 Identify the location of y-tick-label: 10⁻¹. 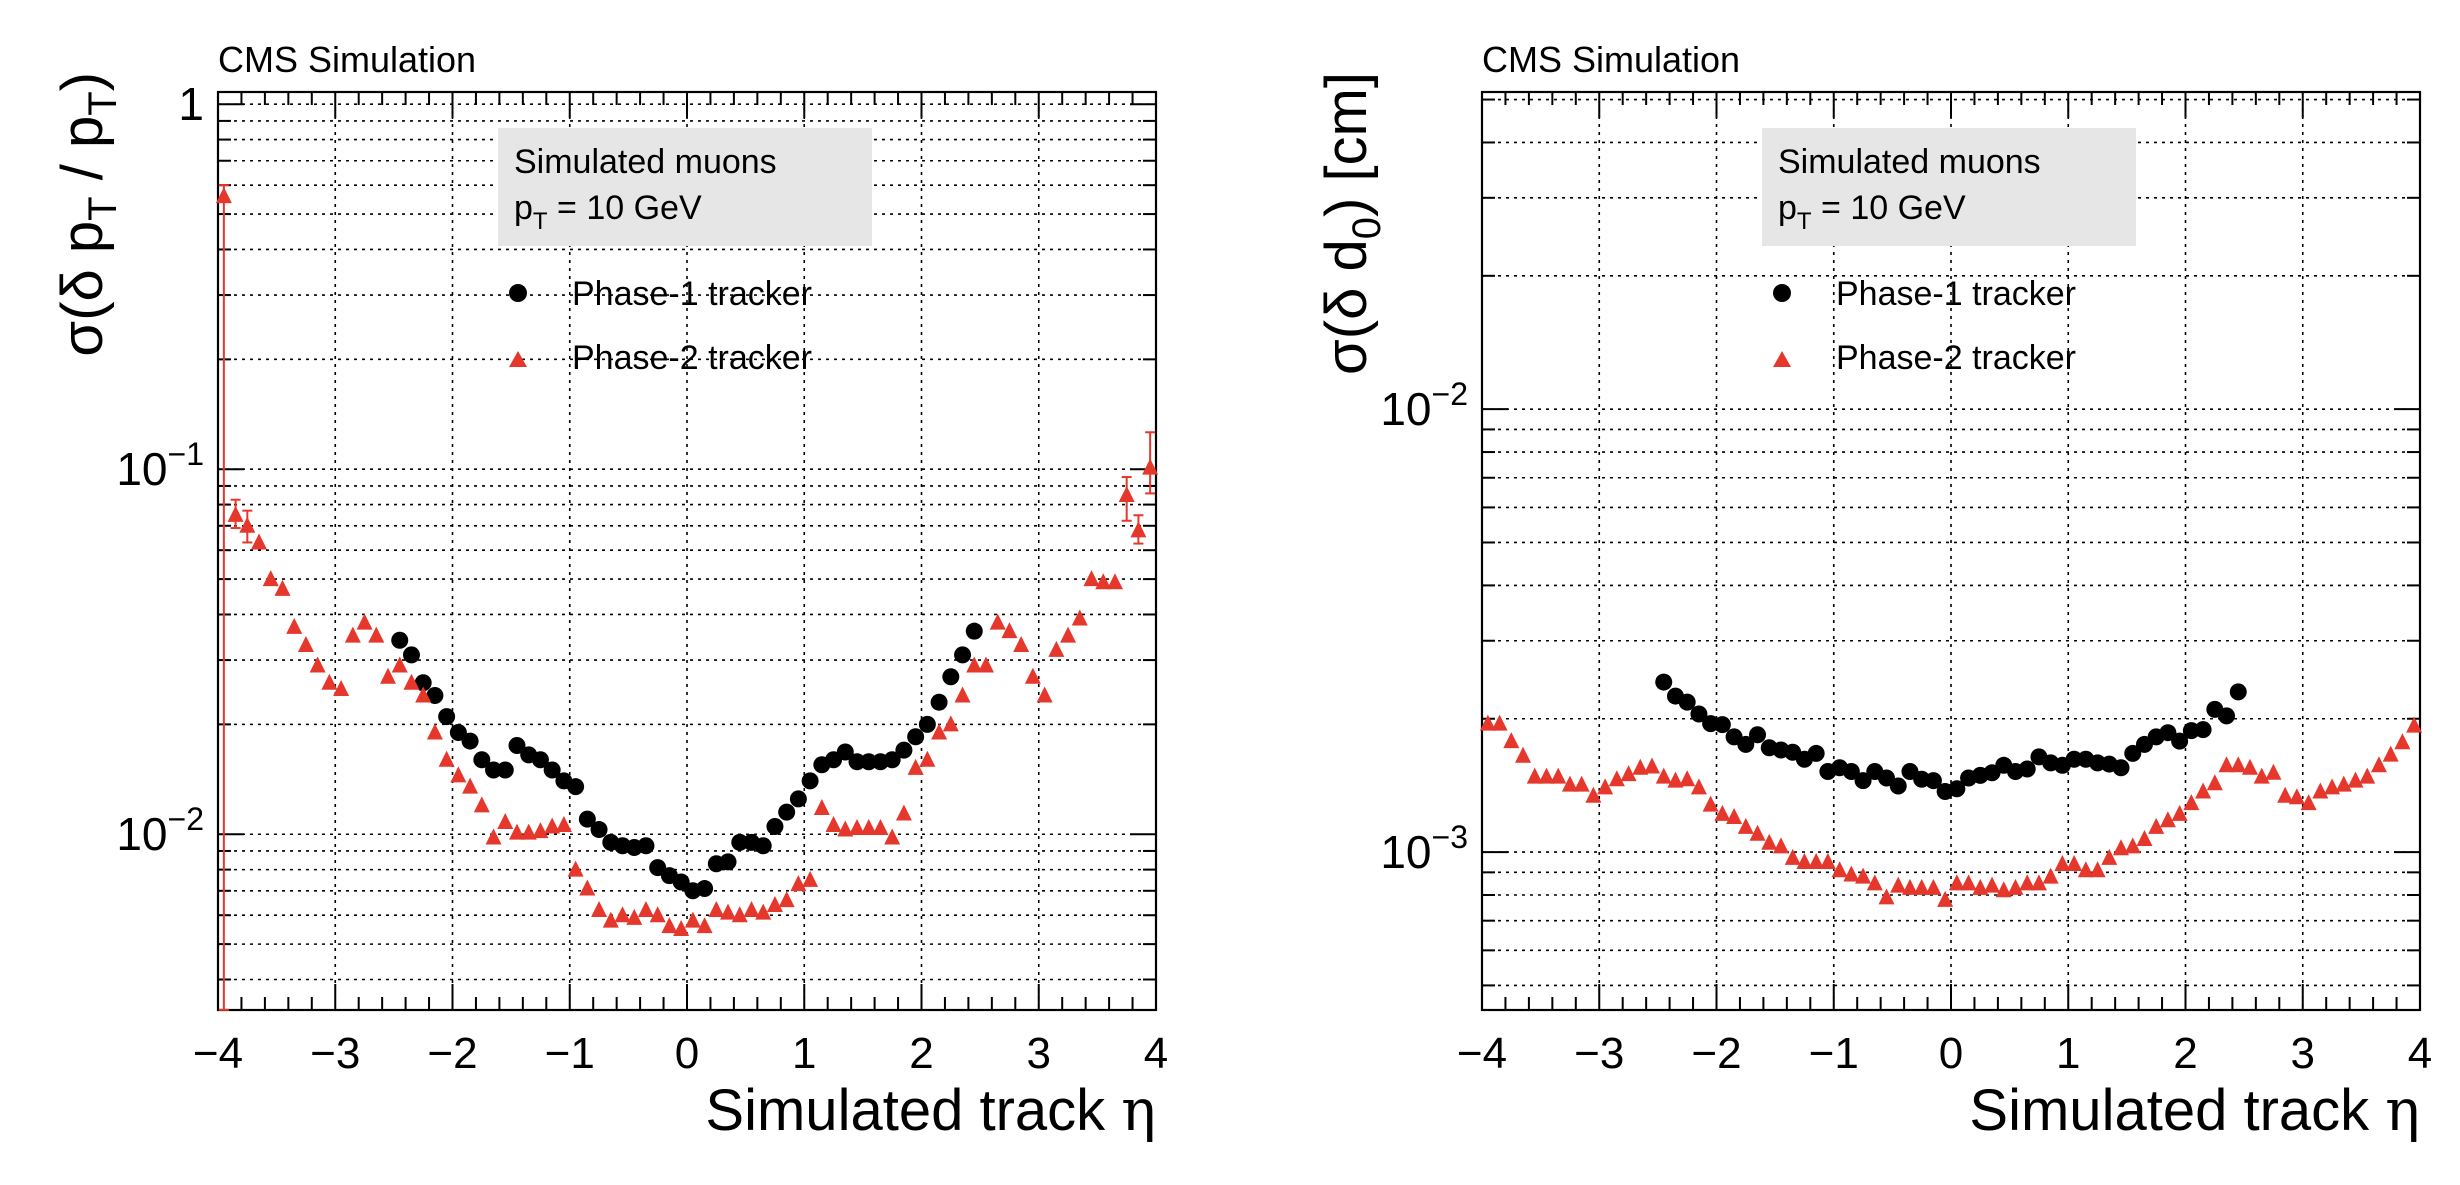
(160, 465).